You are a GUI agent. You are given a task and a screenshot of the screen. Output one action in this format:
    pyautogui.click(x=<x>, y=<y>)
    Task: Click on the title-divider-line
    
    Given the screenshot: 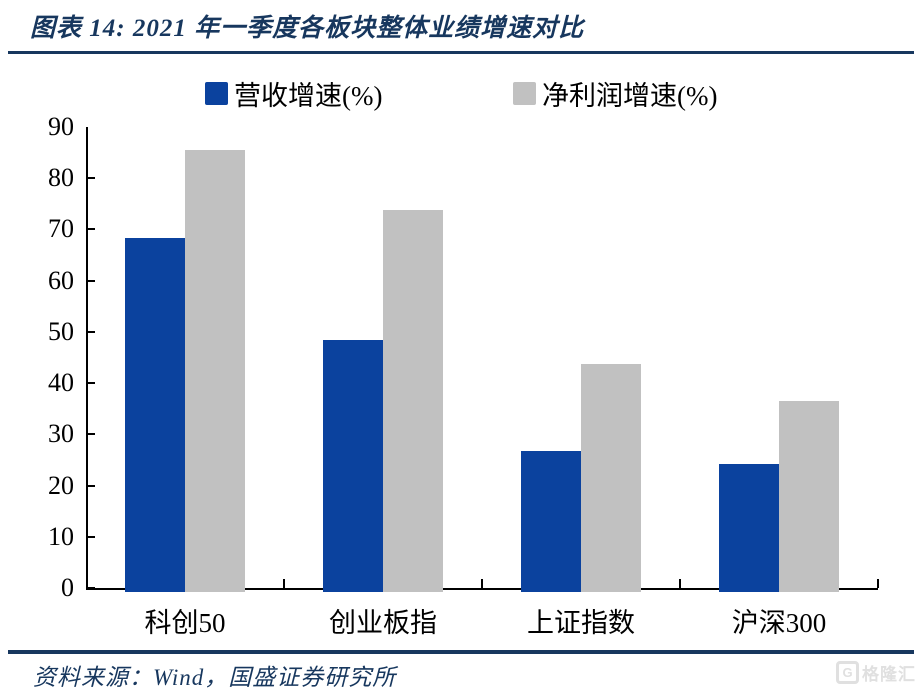 What is the action you would take?
    pyautogui.click(x=461, y=52)
    